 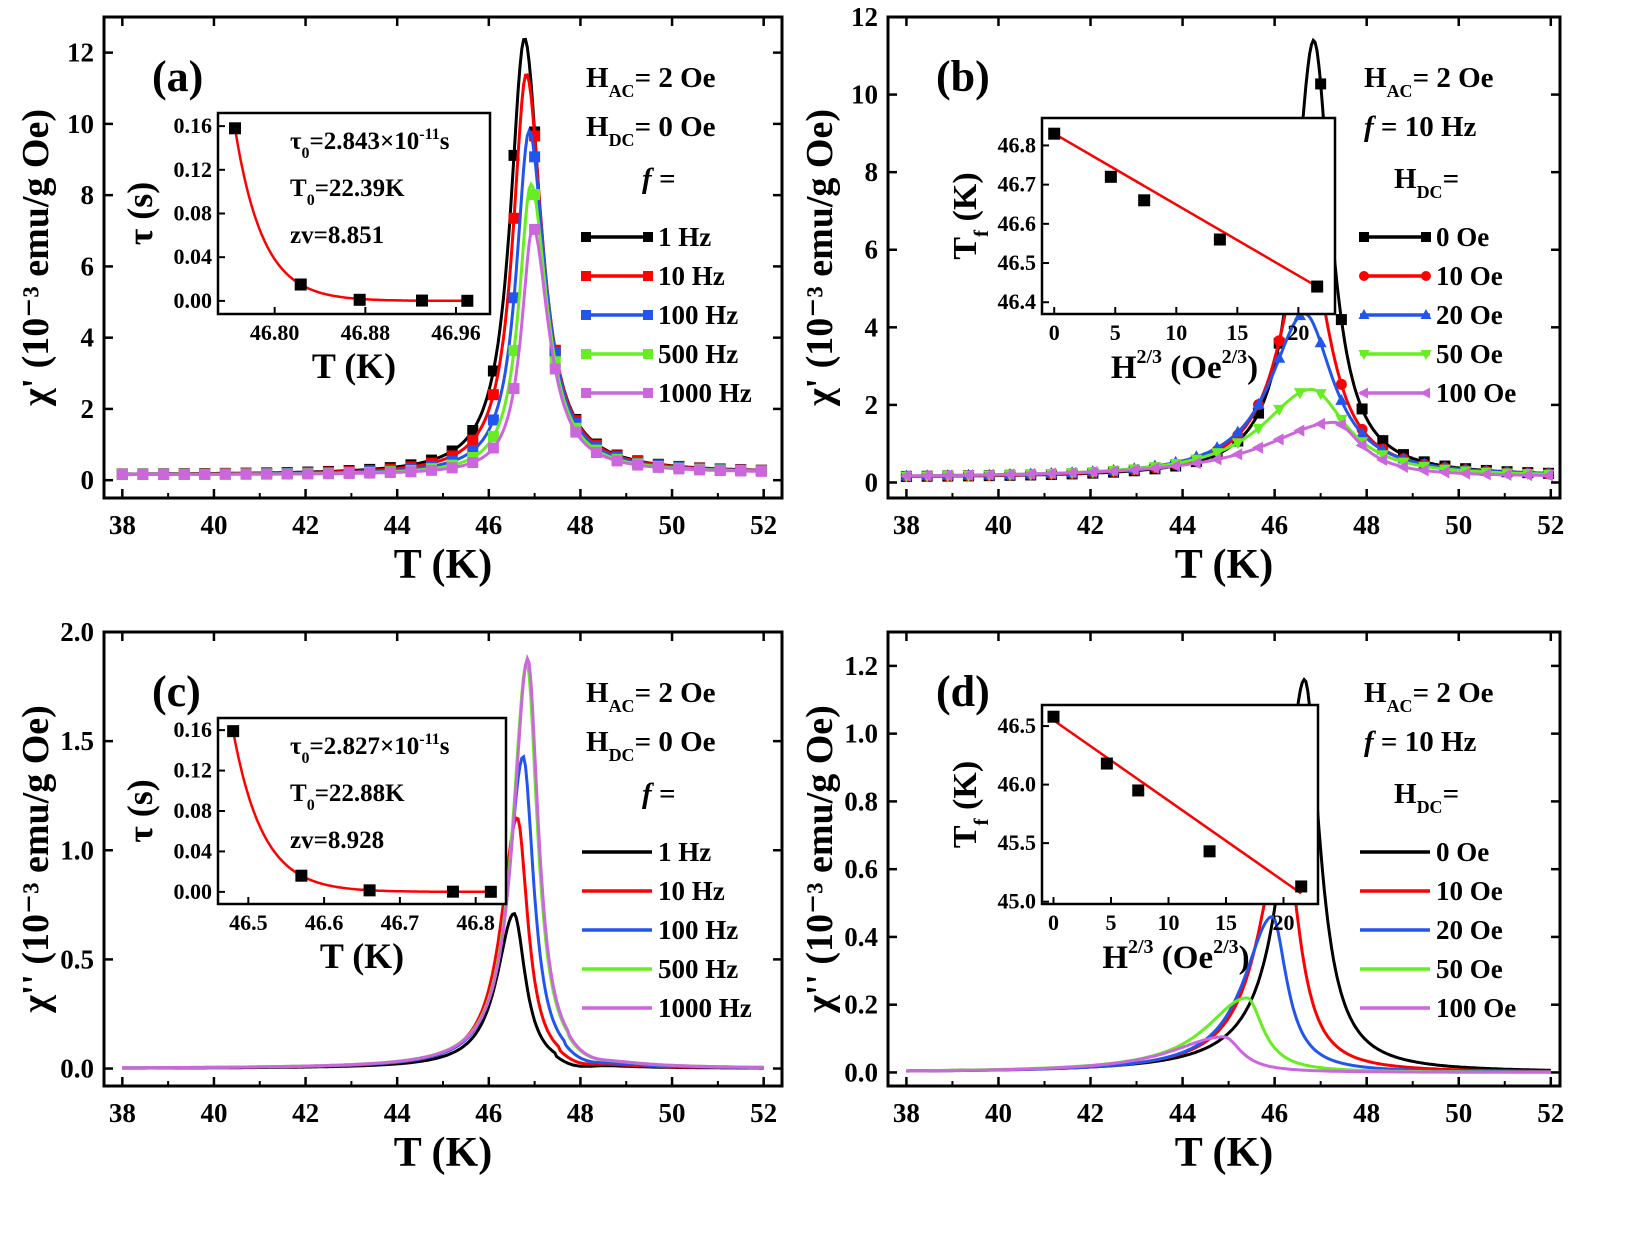 I want to click on inset-x-title-part: 2/3, so click(x=1226, y=947).